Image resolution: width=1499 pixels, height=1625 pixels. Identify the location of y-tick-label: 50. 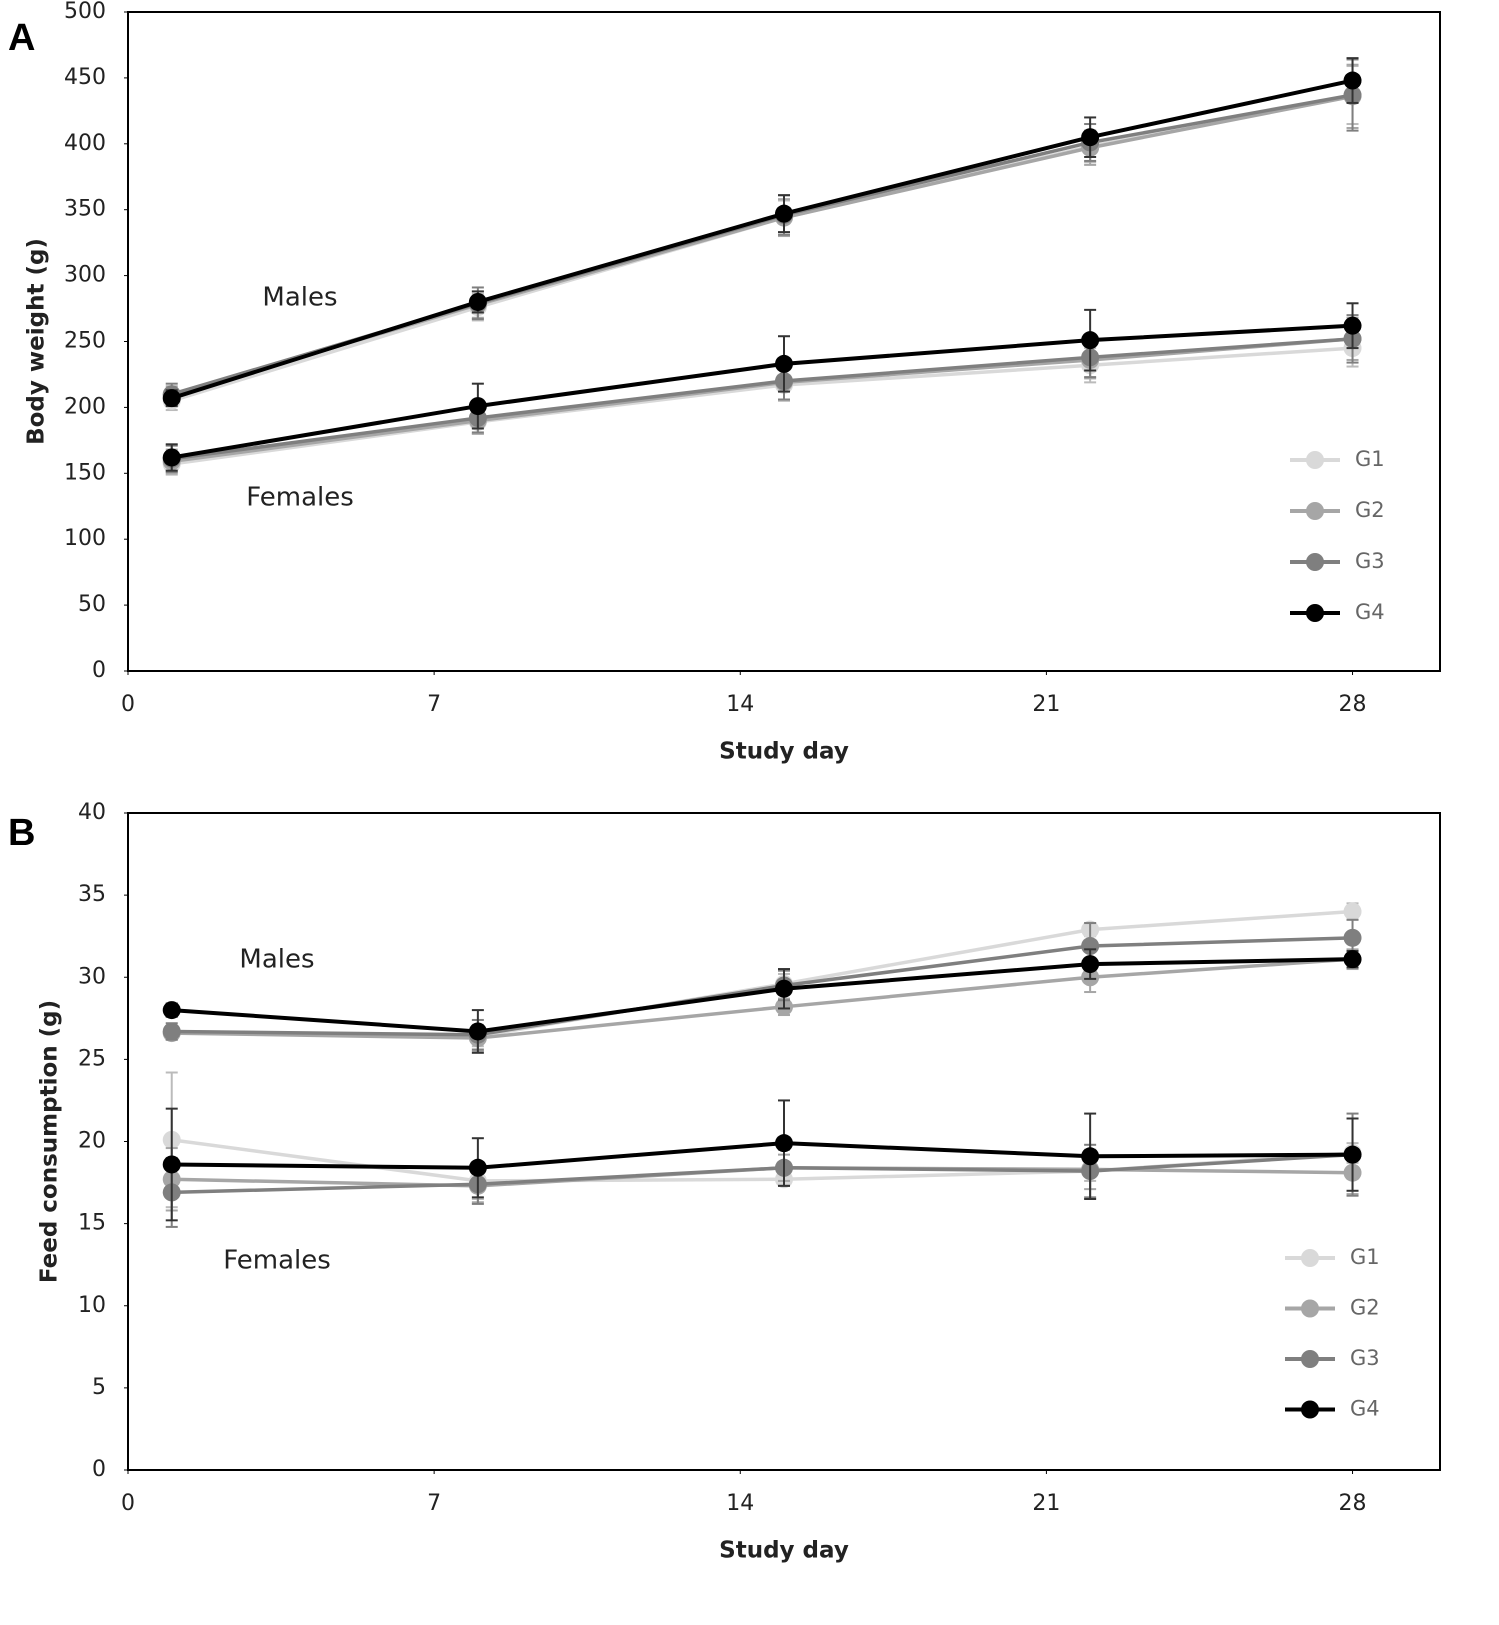
(92, 604).